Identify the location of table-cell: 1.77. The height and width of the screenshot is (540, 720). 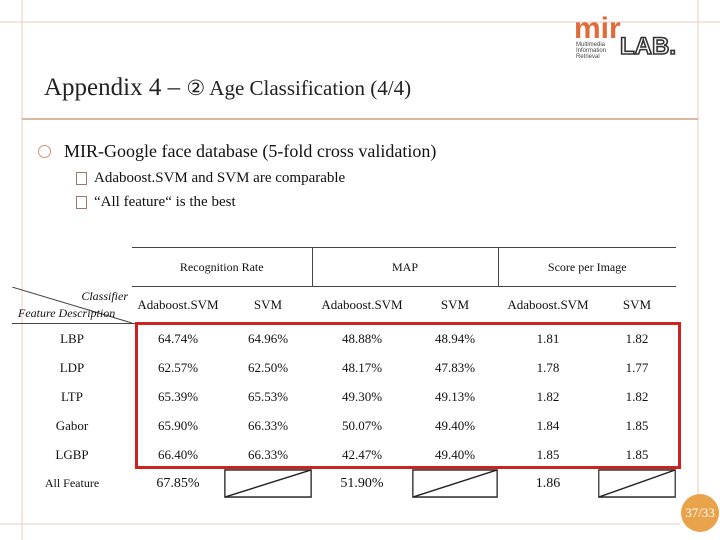
(637, 367).